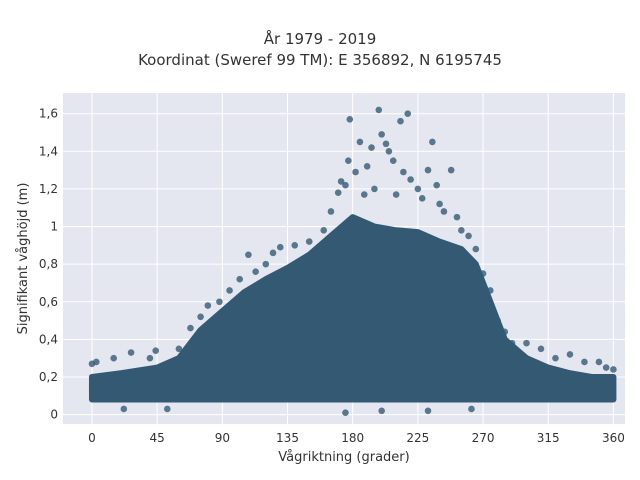 This screenshot has width=640, height=480. Describe the element at coordinates (417, 438) in the screenshot. I see `x-tick-label: 225` at that location.